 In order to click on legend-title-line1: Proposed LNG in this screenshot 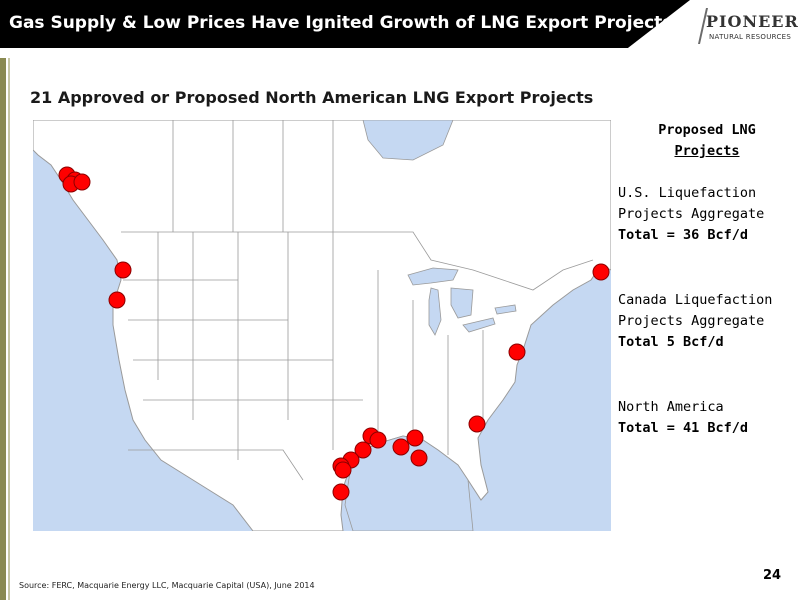, I will do `click(707, 130)`.